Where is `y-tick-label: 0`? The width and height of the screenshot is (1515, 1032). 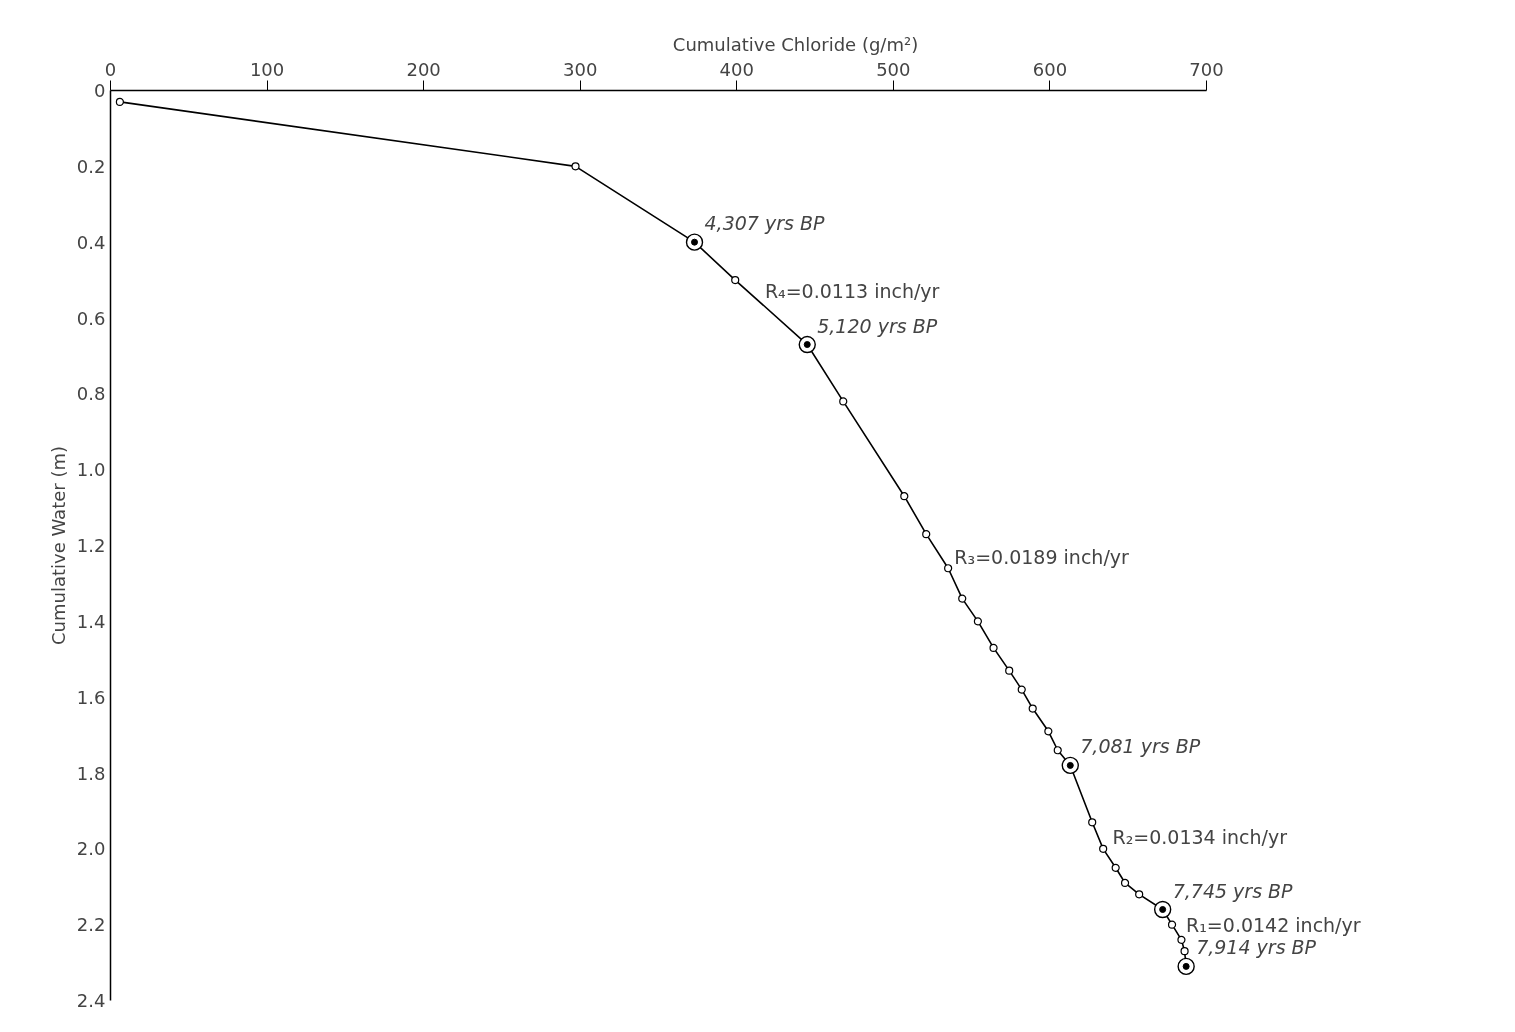
y-tick-label: 0 is located at coordinates (100, 90).